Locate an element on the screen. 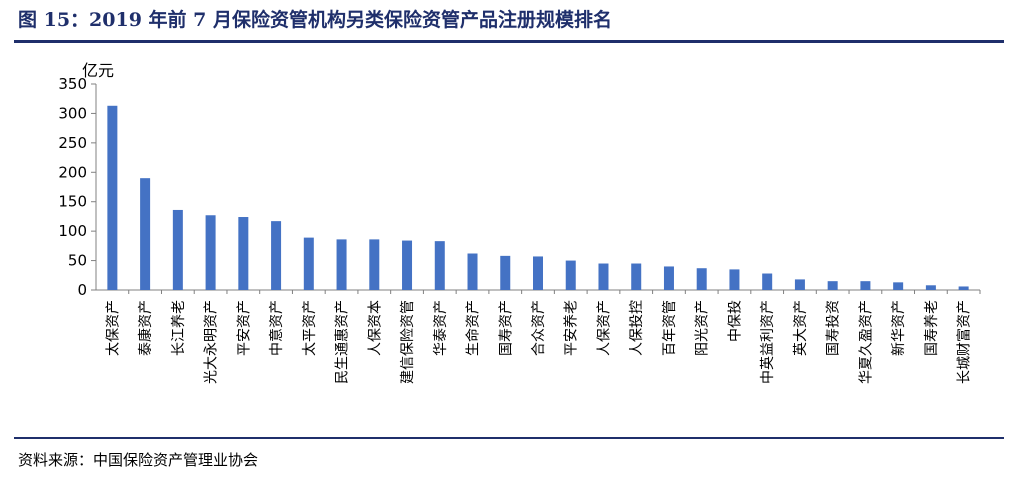  y-tick-label: 150 is located at coordinates (72, 202).